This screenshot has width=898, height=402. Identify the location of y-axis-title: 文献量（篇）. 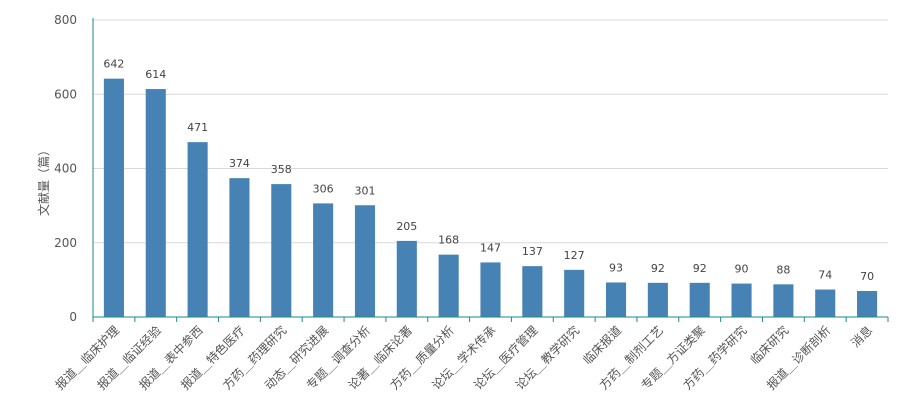
(43, 180).